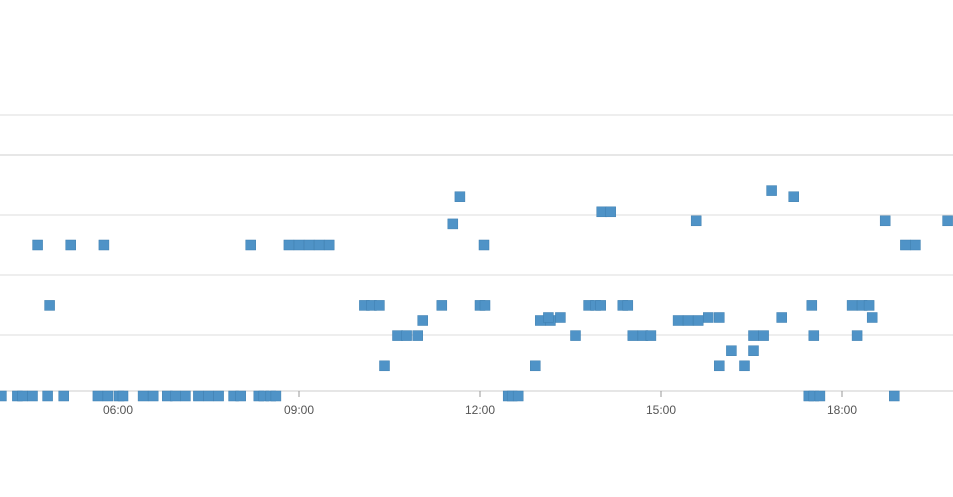 The height and width of the screenshot is (497, 953). Describe the element at coordinates (118, 410) in the screenshot. I see `x-tick-label: 06:00` at that location.